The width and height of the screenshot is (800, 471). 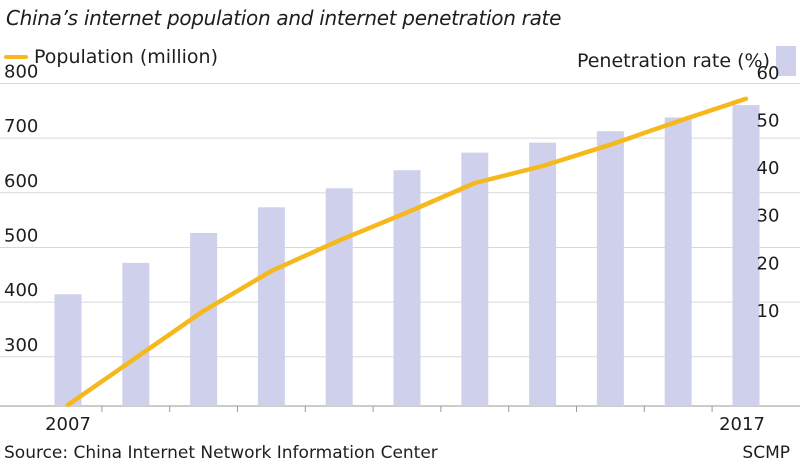 I want to click on x-axis-label-start: 2007, so click(x=68, y=424).